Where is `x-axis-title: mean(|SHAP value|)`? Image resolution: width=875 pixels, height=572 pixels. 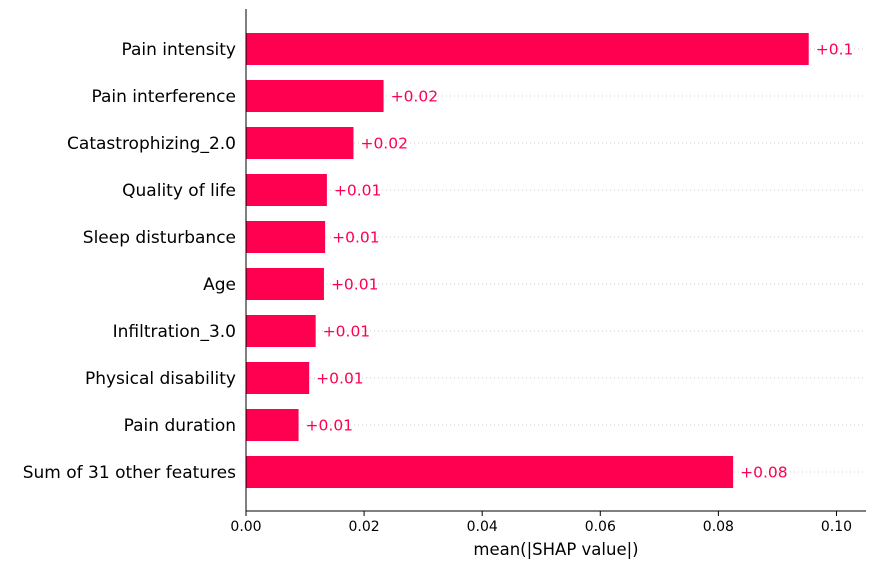
x-axis-title: mean(|SHAP value|) is located at coordinates (555, 549).